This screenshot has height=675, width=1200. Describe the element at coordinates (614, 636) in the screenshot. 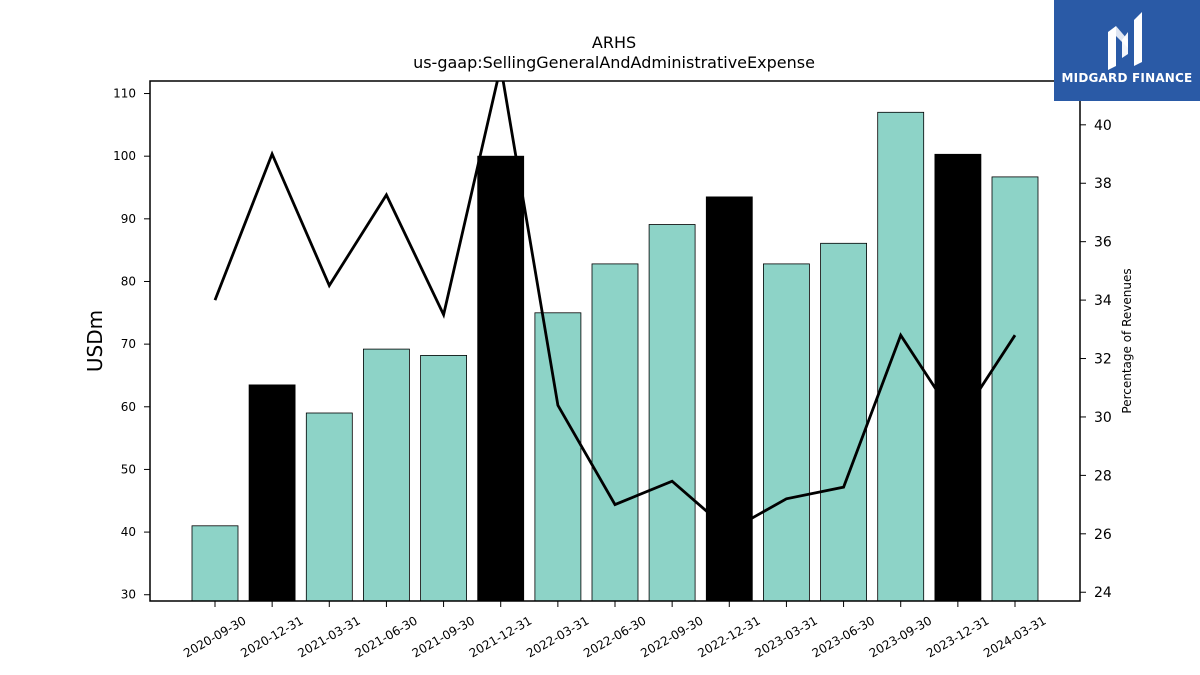

I see `x-tick-label: 2022-06-30` at that location.